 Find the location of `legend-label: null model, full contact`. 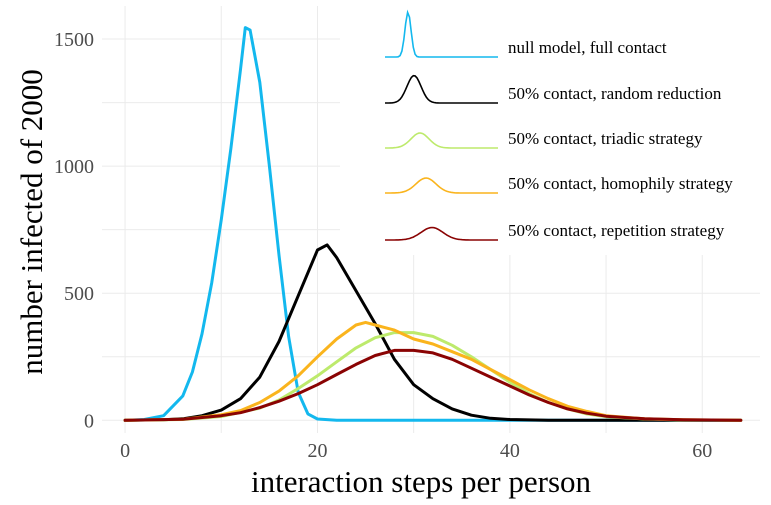

legend-label: null model, full contact is located at coordinates (587, 47).